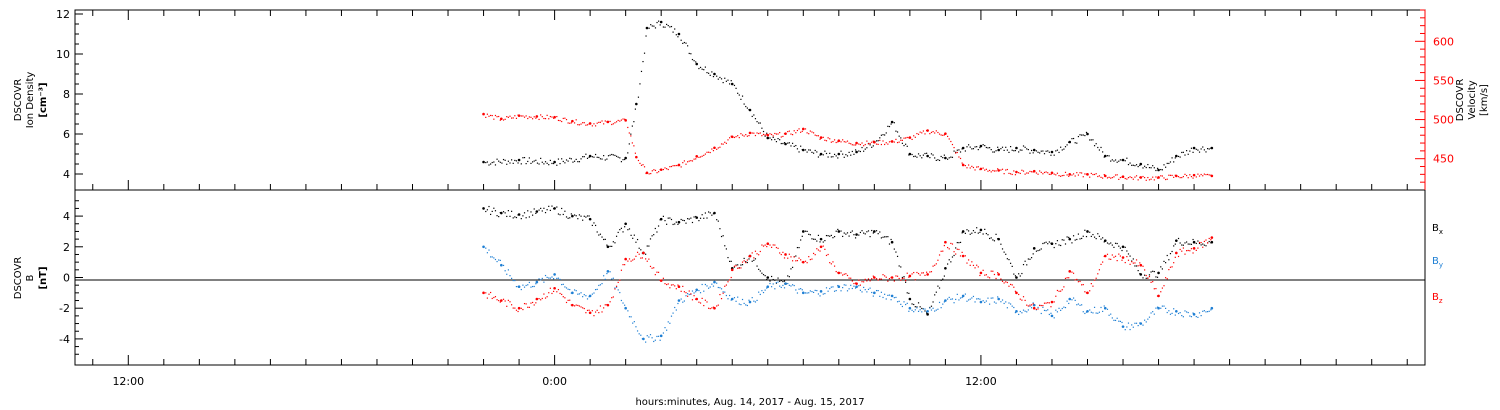 The height and width of the screenshot is (410, 1500). Describe the element at coordinates (661, 169) in the screenshot. I see `velocity-point` at that location.